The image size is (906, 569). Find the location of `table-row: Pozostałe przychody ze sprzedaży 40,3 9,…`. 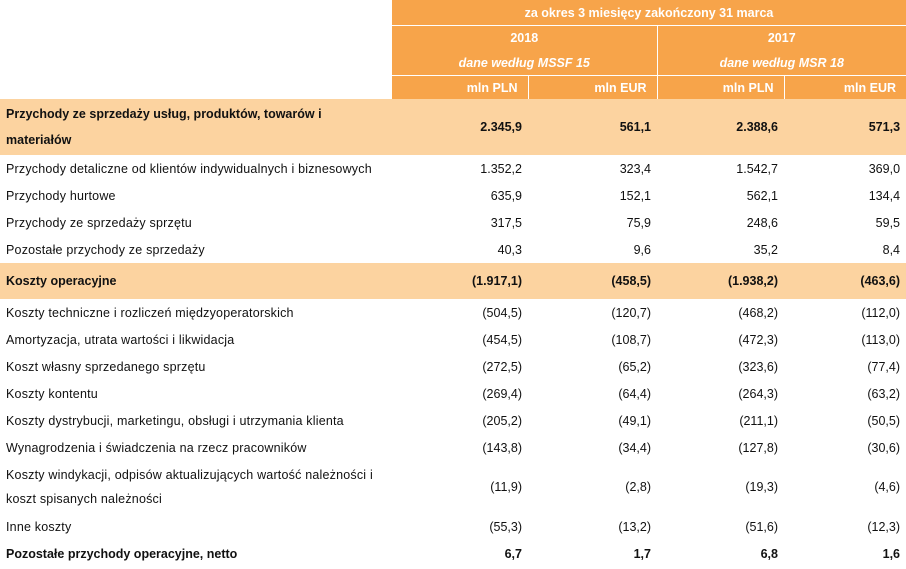

table-row: Pozostałe przychody ze sprzedaży 40,3 9,… is located at coordinates (453, 249).